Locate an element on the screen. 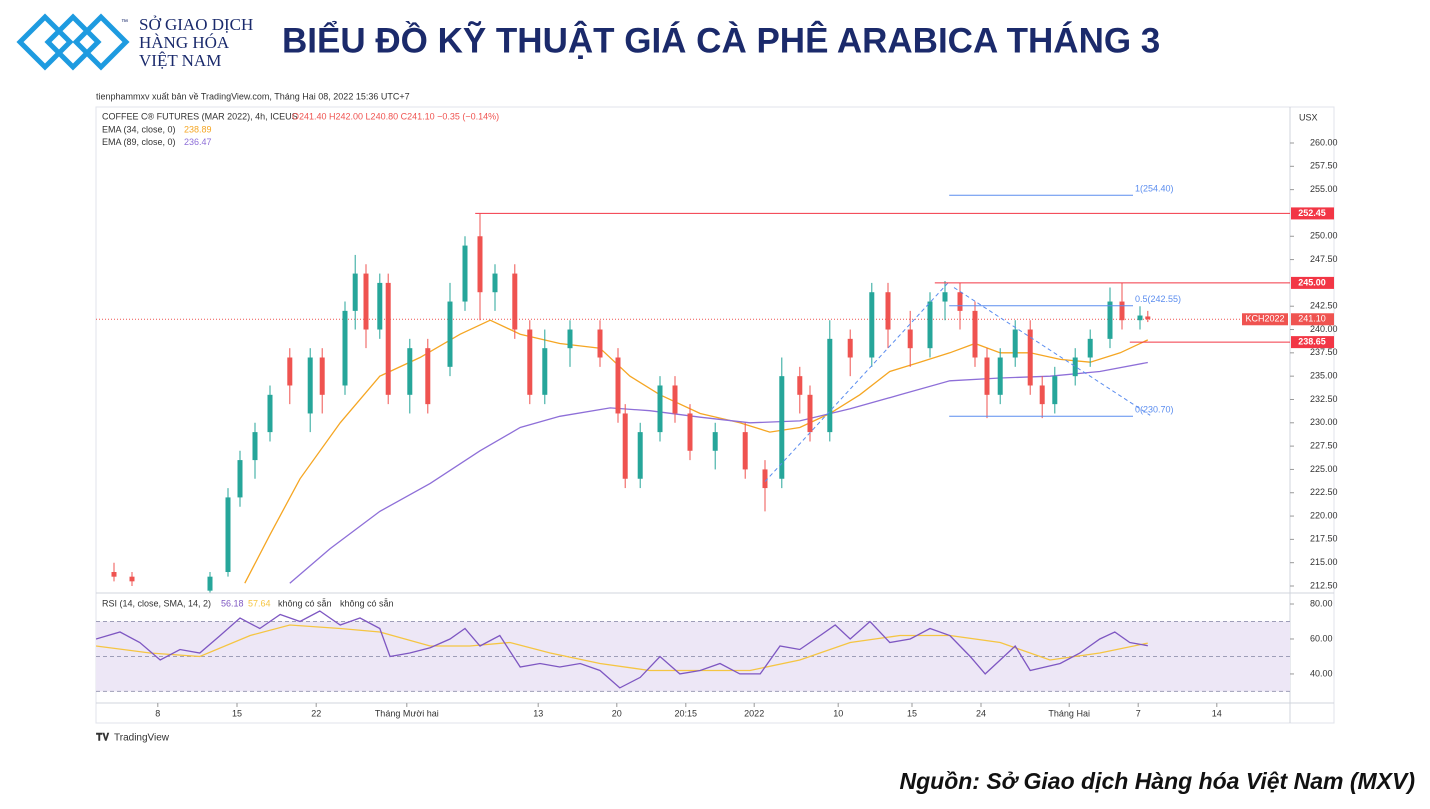  legend-title: COFFEE C® FUTURES (MAR 2022), 4h, ICEUS is located at coordinates (200, 116).